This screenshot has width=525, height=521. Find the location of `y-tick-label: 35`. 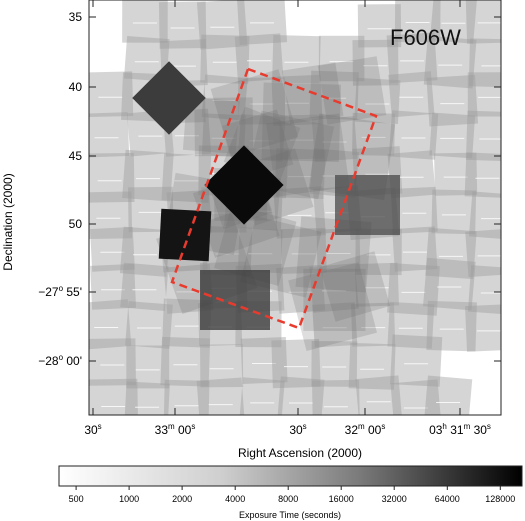

y-tick-label: 35 is located at coordinates (76, 17).